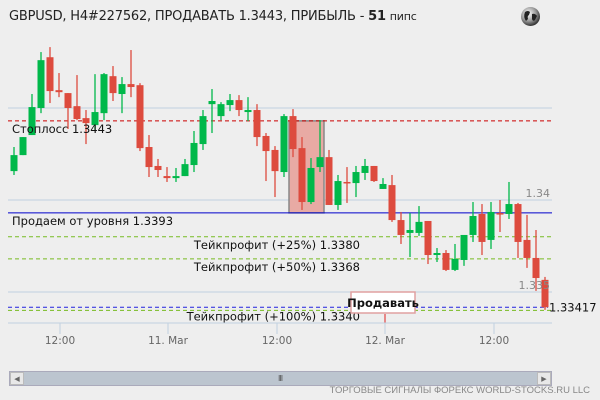  I want to click on price-level-label: Тейкпрофит (+25%) 1.3380, so click(276, 245).